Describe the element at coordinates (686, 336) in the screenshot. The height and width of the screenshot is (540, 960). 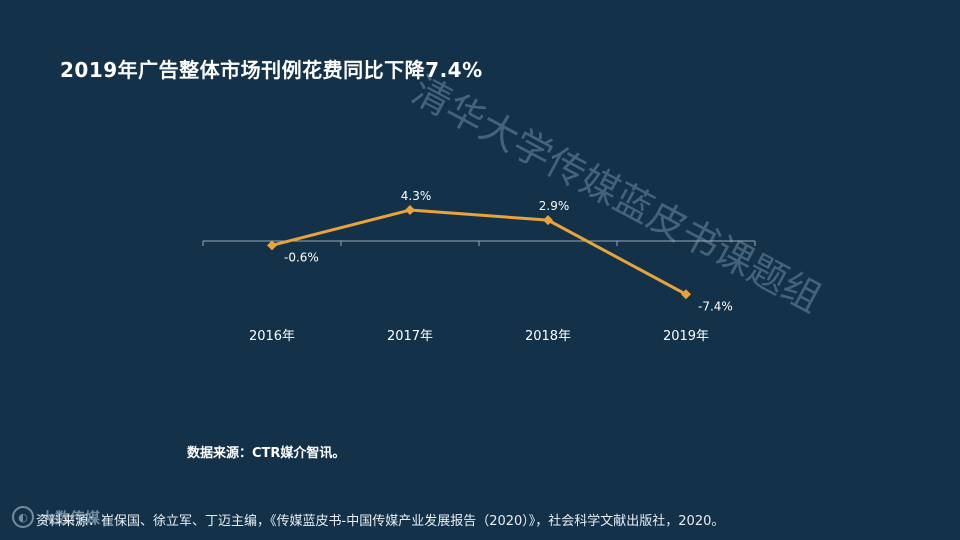
I see `x-tick-label: 2019年` at that location.